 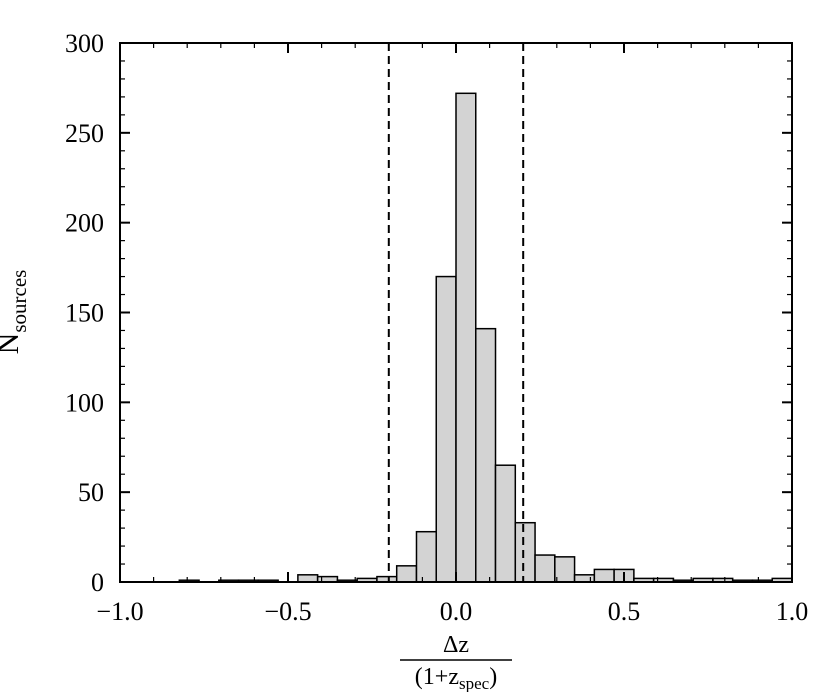 I want to click on x-tick-label: −1.0, so click(x=119, y=611).